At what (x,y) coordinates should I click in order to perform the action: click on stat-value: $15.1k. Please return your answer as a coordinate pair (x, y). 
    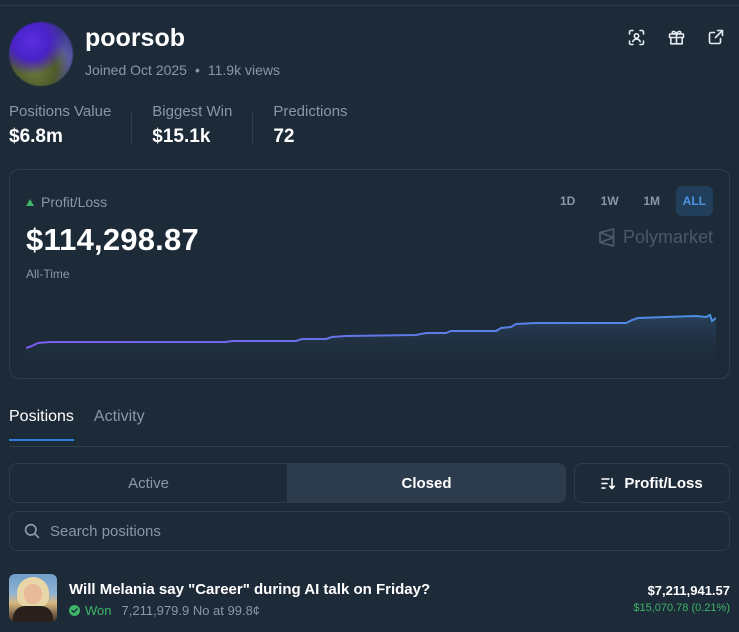
    Looking at the image, I should click on (181, 136).